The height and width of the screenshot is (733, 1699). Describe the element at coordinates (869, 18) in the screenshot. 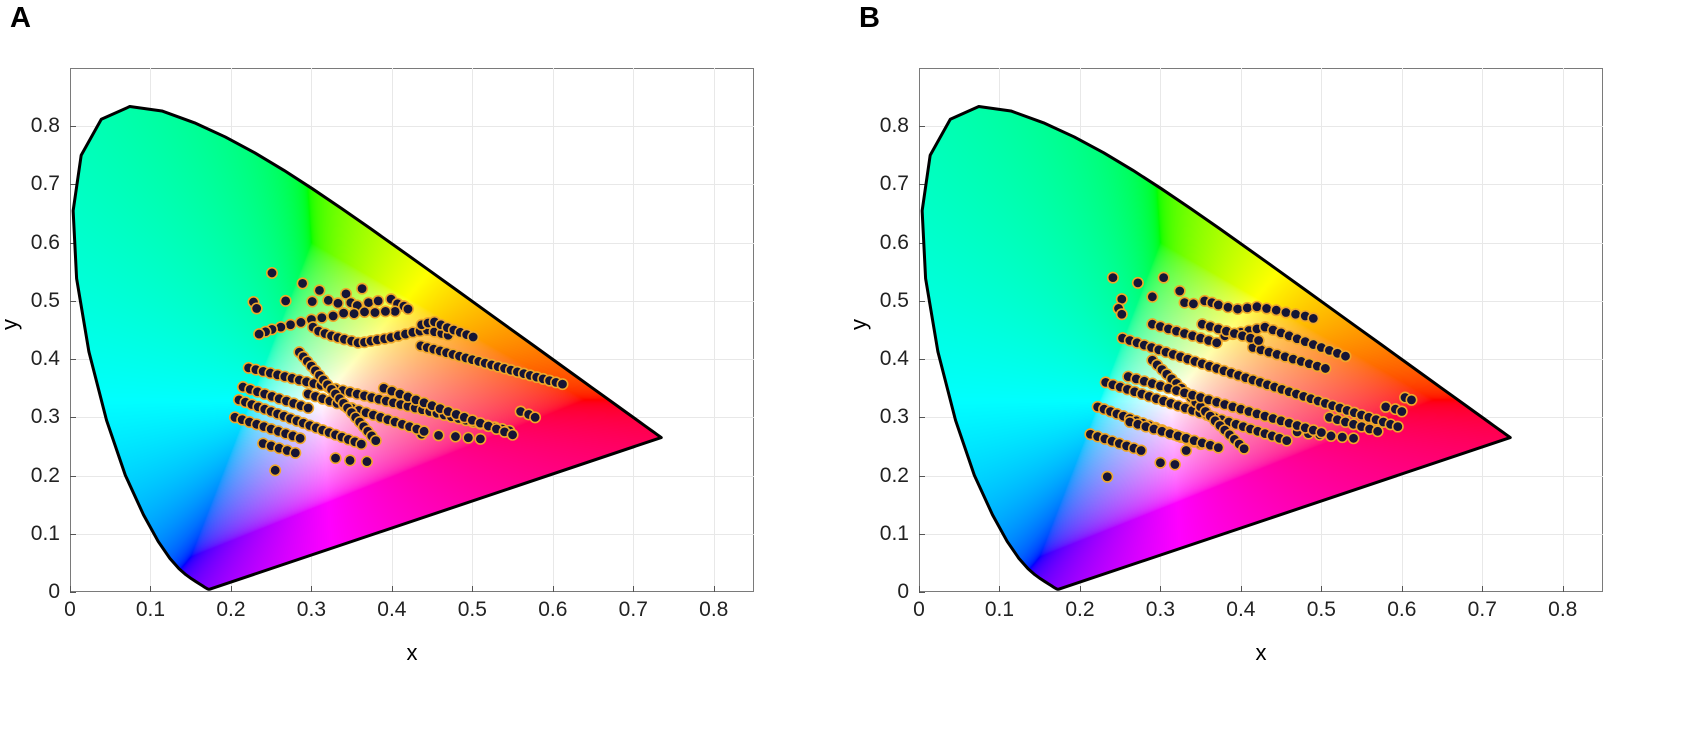

I see `panel-b-letter: B` at that location.